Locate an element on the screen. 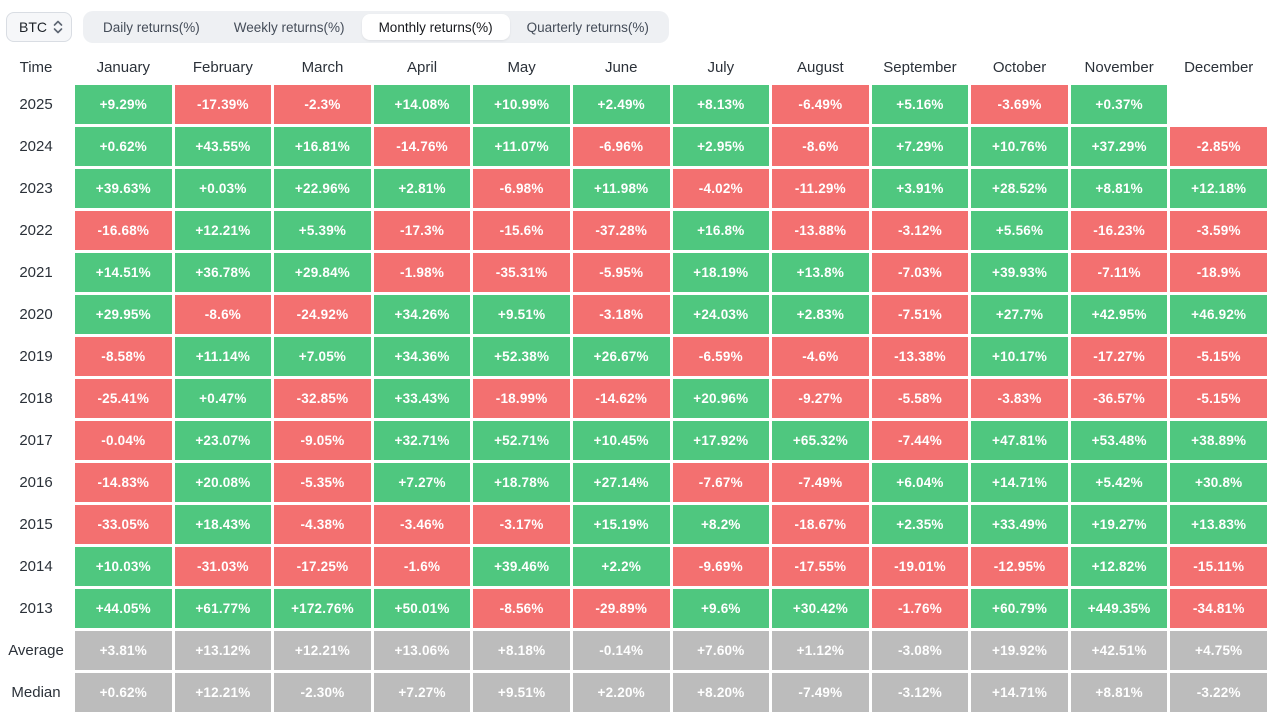 Image resolution: width=1280 pixels, height=726 pixels. return-cell: +2.83% is located at coordinates (820, 314).